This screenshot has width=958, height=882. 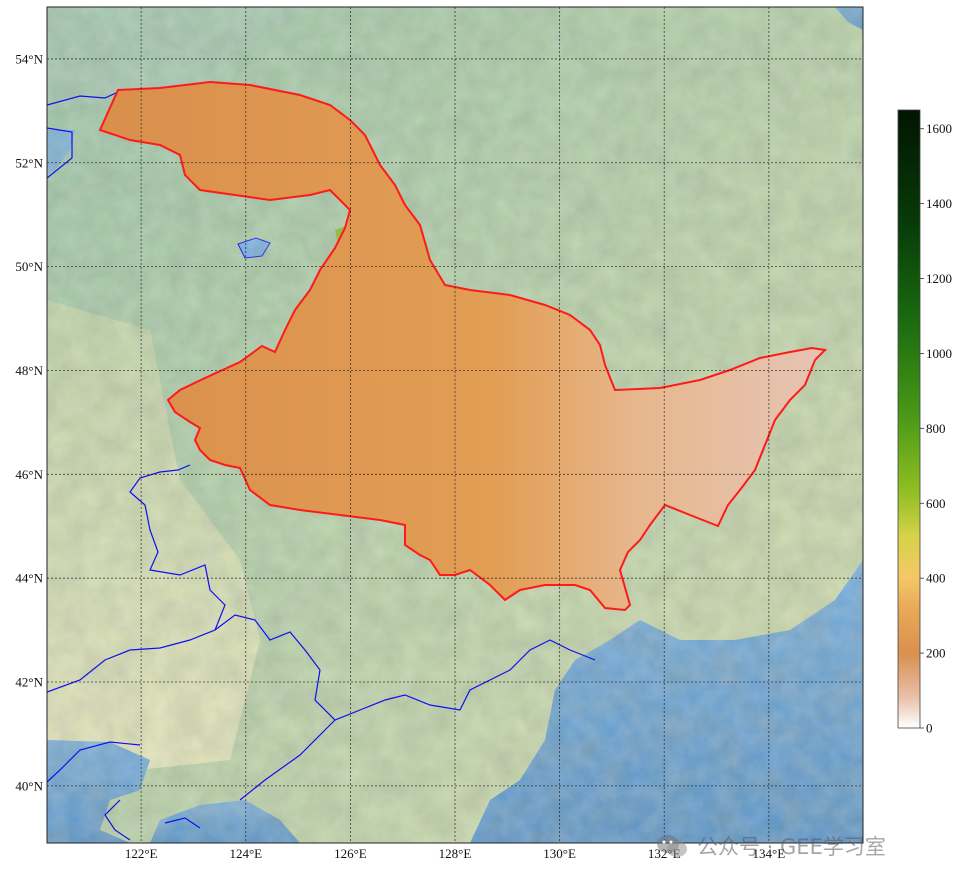 I want to click on colorbar-tick-label: 400, so click(x=936, y=578).